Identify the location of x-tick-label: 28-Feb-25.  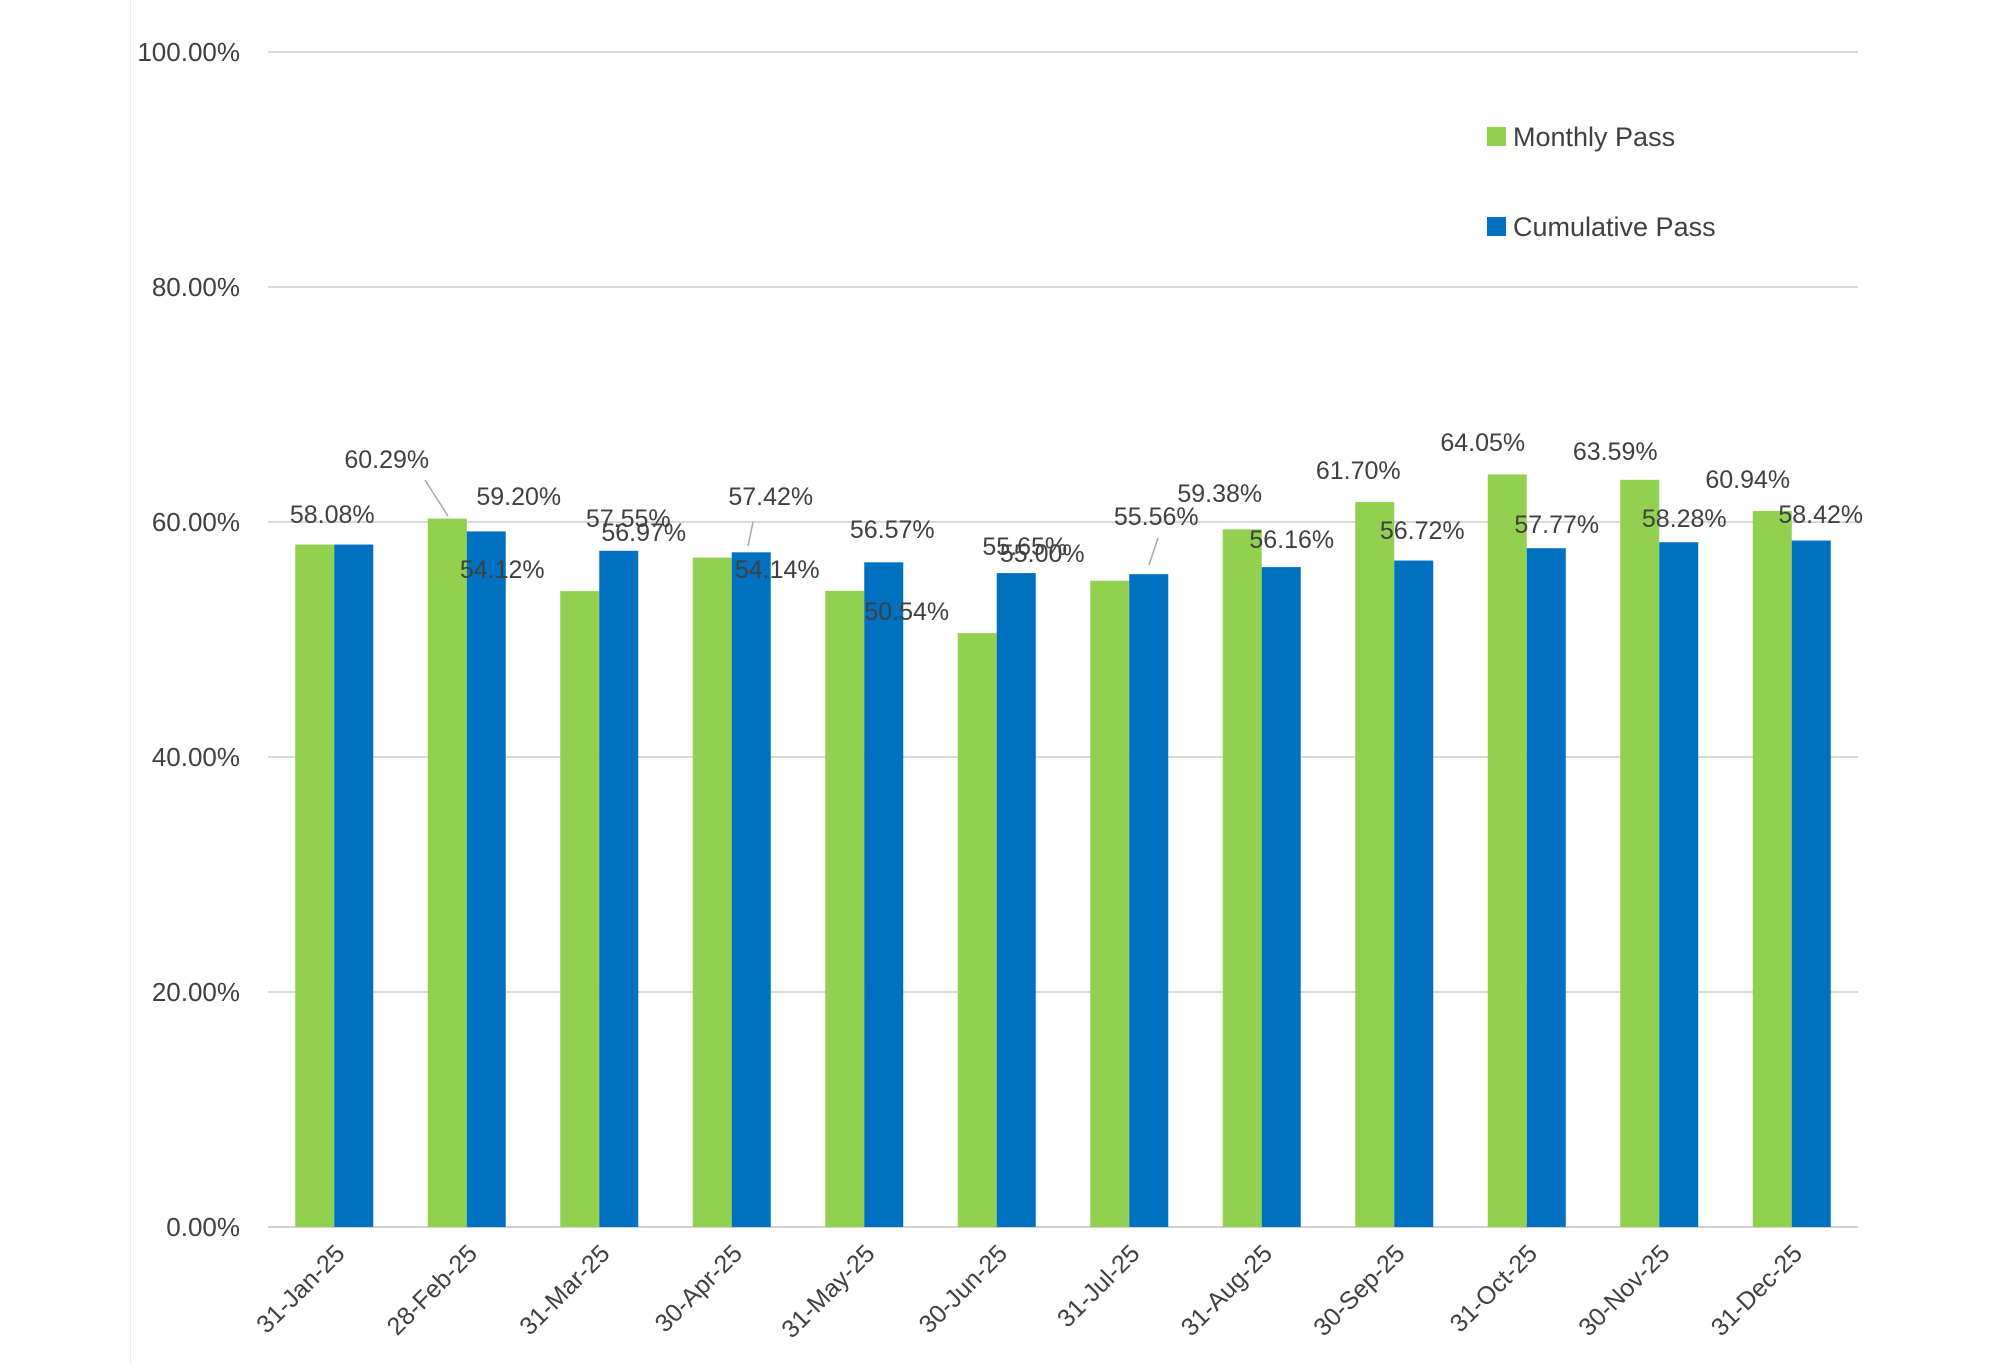
(432, 1289).